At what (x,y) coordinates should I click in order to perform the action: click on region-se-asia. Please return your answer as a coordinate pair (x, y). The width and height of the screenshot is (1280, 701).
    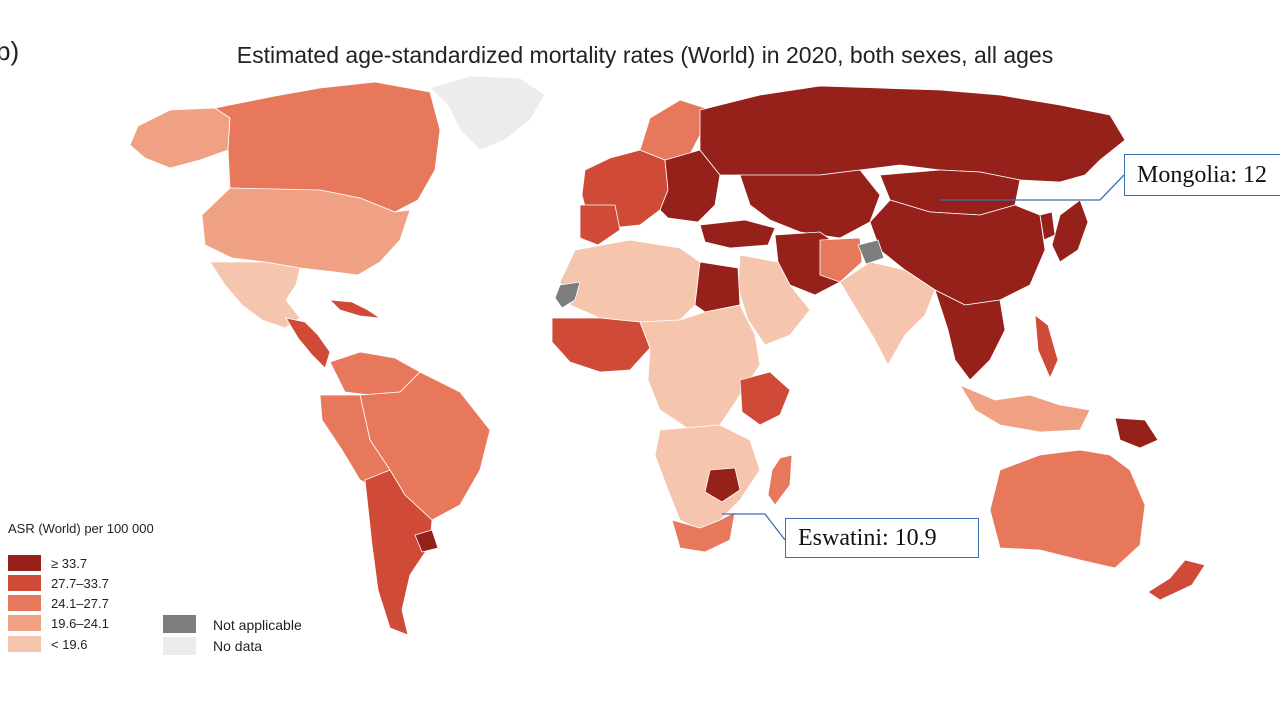
    Looking at the image, I should click on (970, 335).